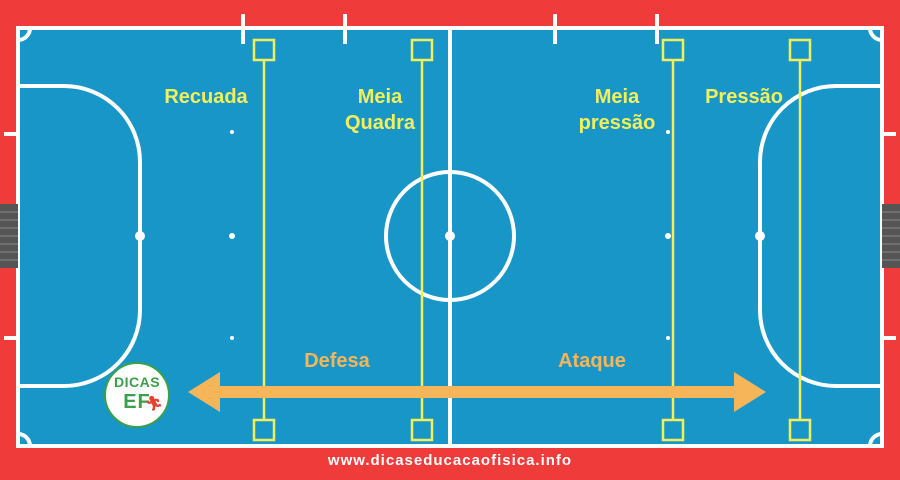 This screenshot has width=900, height=480. I want to click on zone-label-recuada: Recuada, so click(206, 97).